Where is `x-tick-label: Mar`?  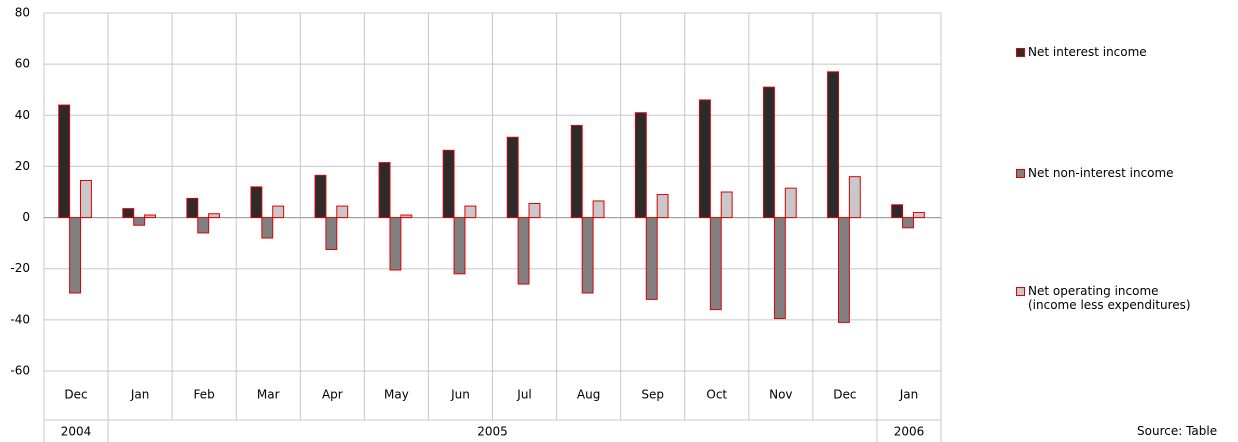 x-tick-label: Mar is located at coordinates (268, 395).